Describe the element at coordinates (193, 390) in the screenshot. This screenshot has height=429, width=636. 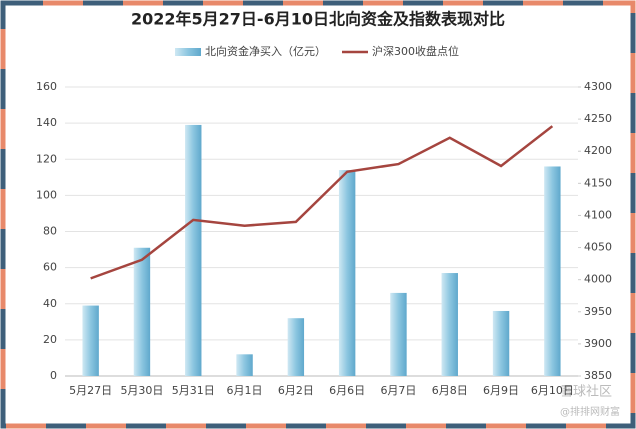
I see `x-tick-label: 5月31日` at that location.